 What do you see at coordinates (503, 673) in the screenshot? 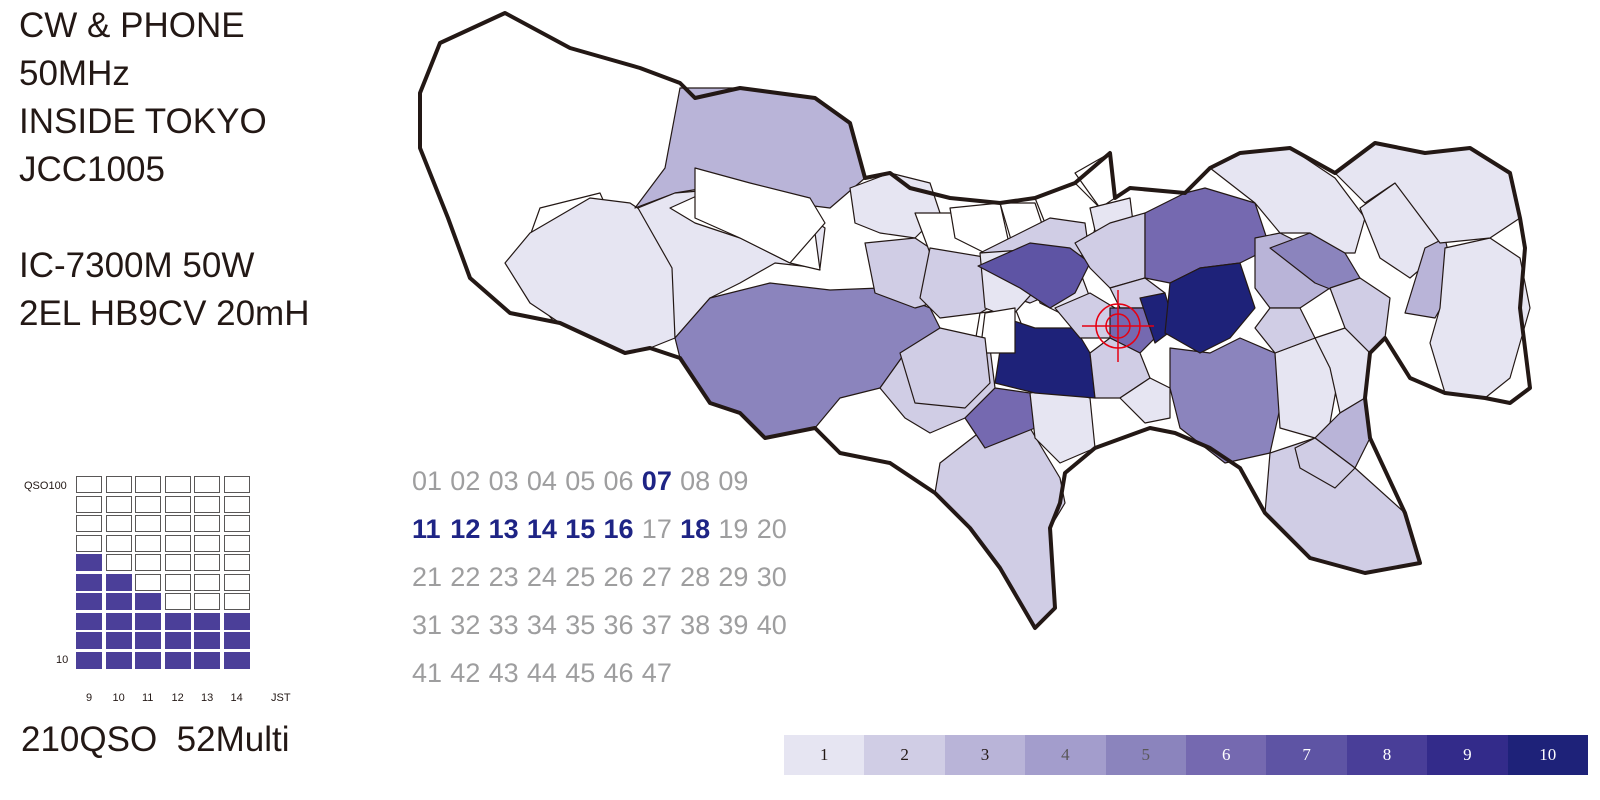
I see `area-number: 43` at bounding box center [503, 673].